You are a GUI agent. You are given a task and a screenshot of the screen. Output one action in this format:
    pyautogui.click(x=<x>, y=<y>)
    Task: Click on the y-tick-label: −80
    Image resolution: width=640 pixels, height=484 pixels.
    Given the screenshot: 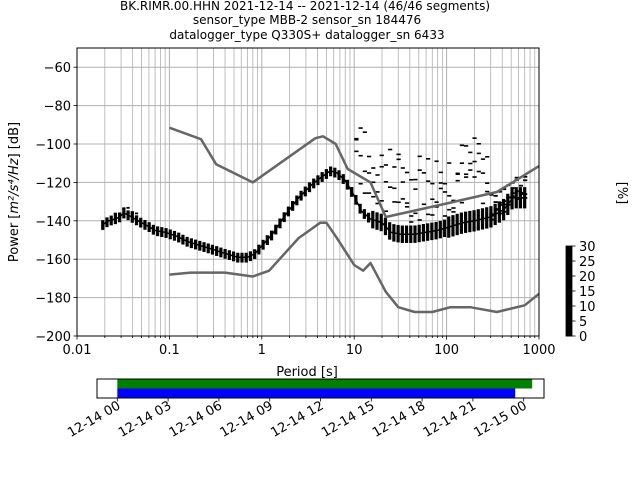 What is the action you would take?
    pyautogui.click(x=57, y=107)
    